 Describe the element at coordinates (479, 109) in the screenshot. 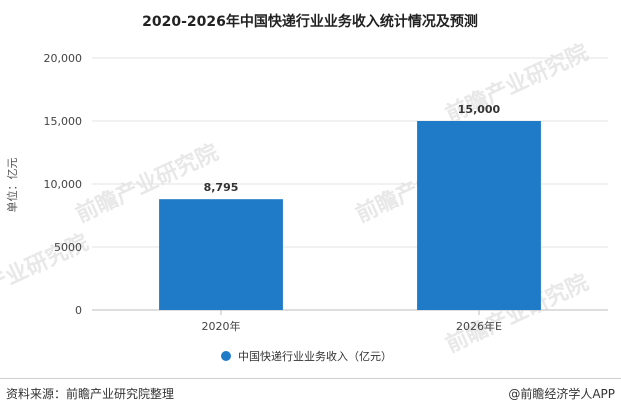

I see `data-label: 15,000` at that location.